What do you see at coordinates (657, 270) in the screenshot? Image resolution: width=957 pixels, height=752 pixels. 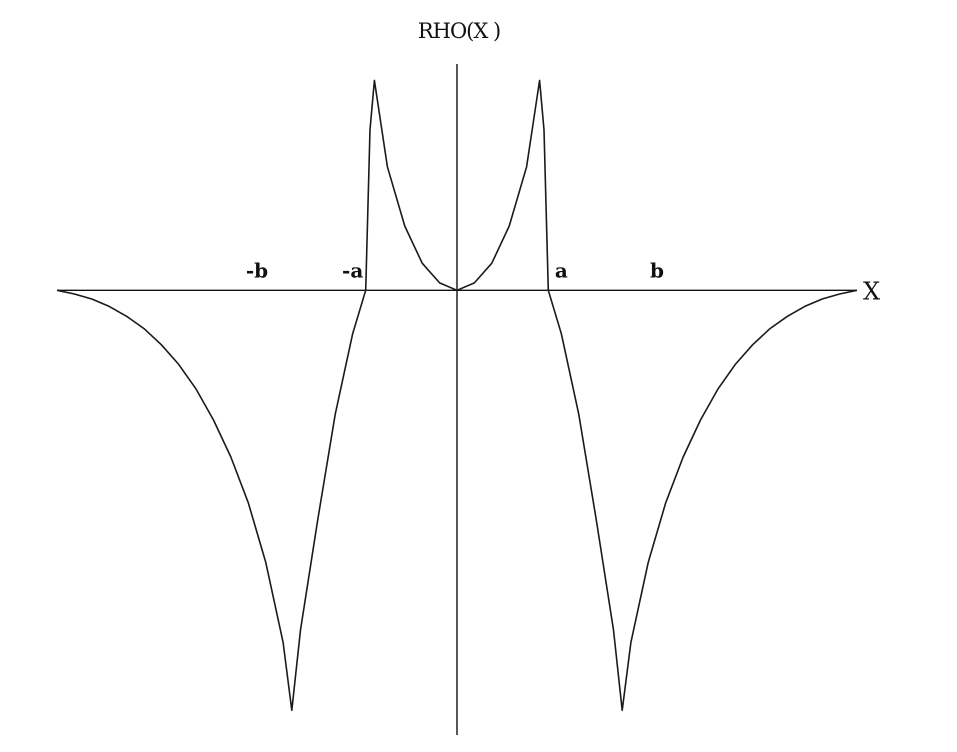 I see `tick-label-3: b` at bounding box center [657, 270].